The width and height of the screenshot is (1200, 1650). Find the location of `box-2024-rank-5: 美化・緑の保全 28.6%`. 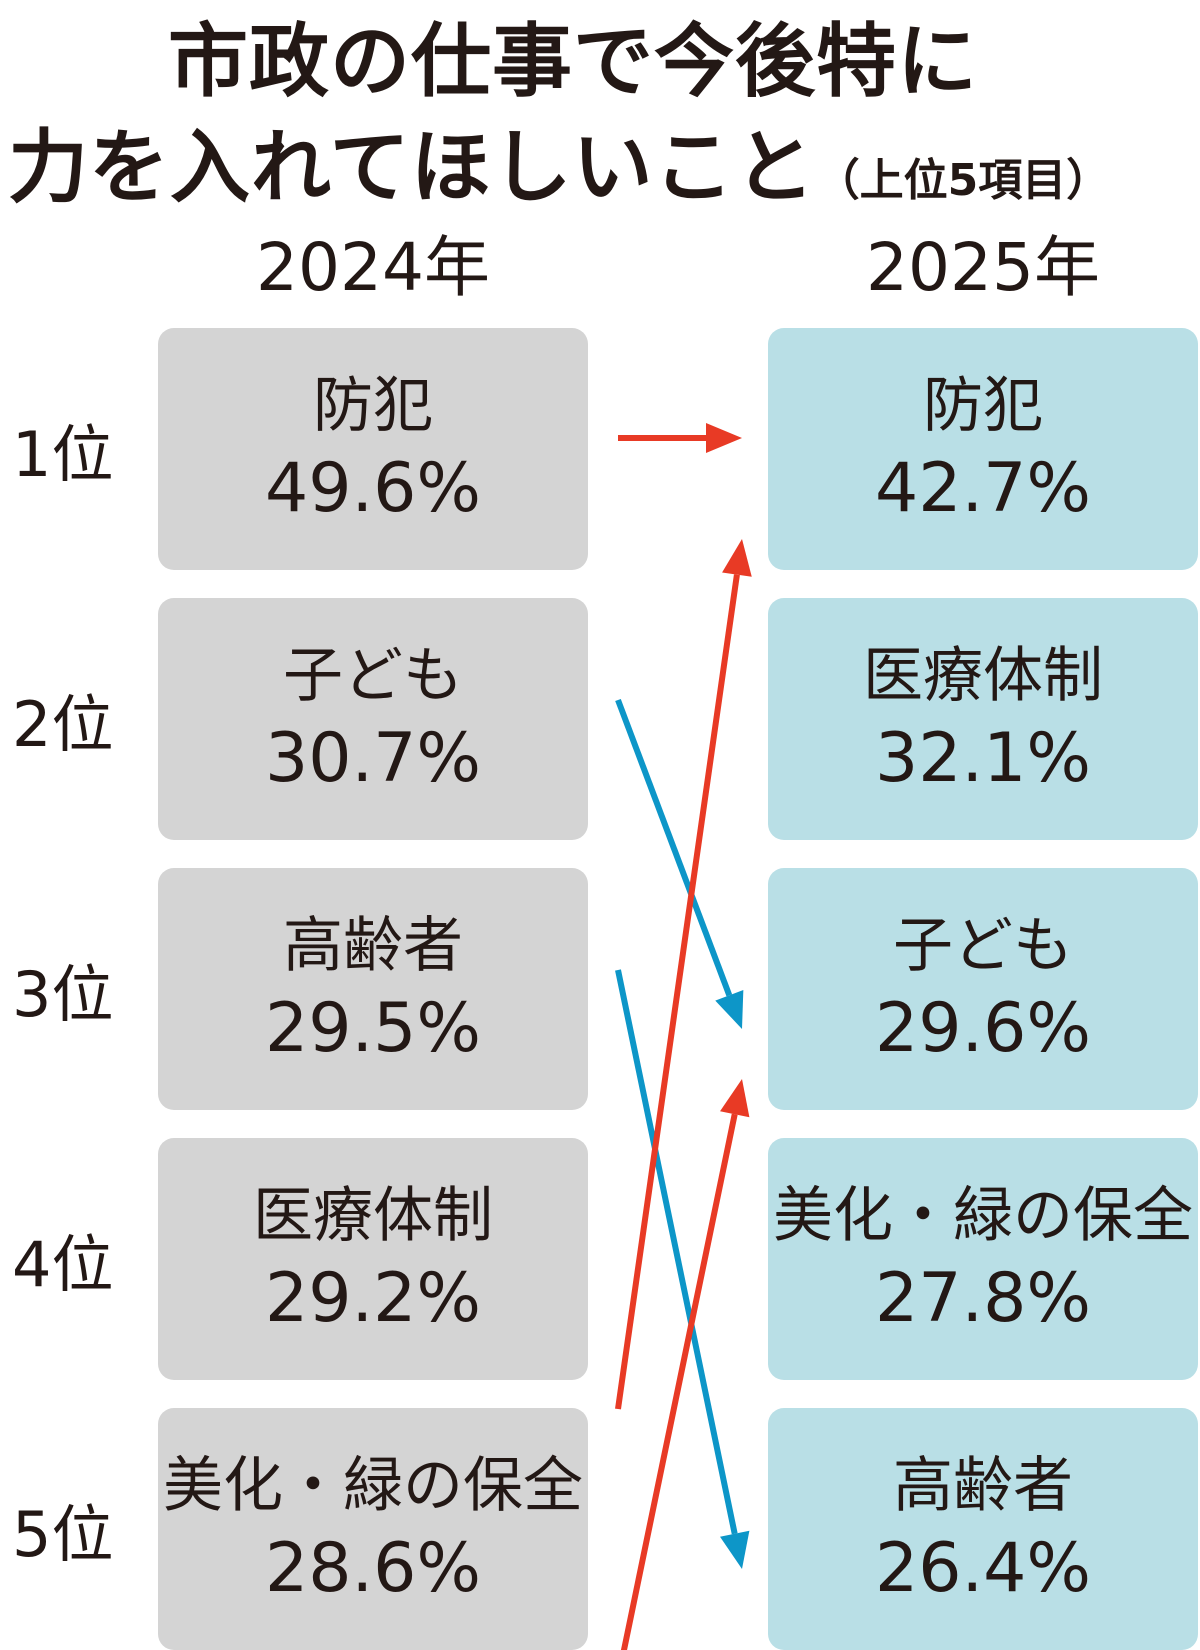

box-2024-rank-5: 美化・緑の保全 28.6% is located at coordinates (373, 1529).